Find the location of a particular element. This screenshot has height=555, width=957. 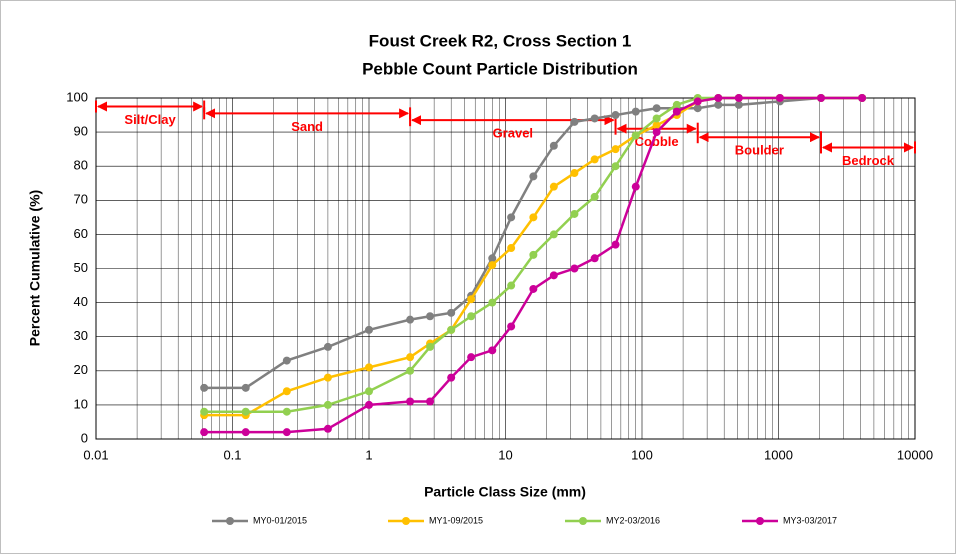

legend-label: MY2-03/2016 is located at coordinates (633, 520).